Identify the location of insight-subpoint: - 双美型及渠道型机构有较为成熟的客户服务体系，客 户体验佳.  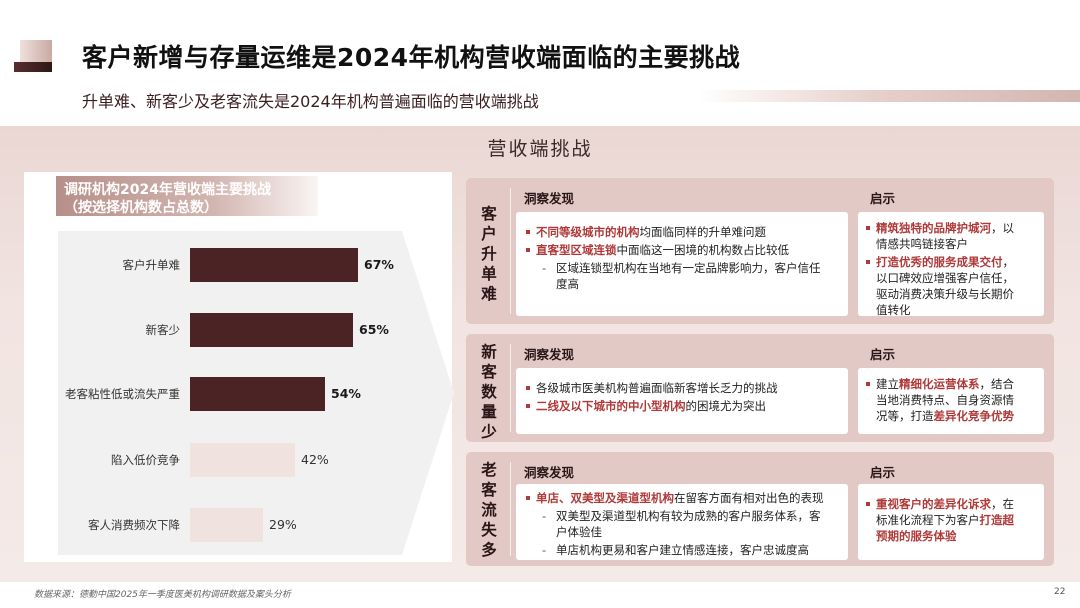
(681, 524).